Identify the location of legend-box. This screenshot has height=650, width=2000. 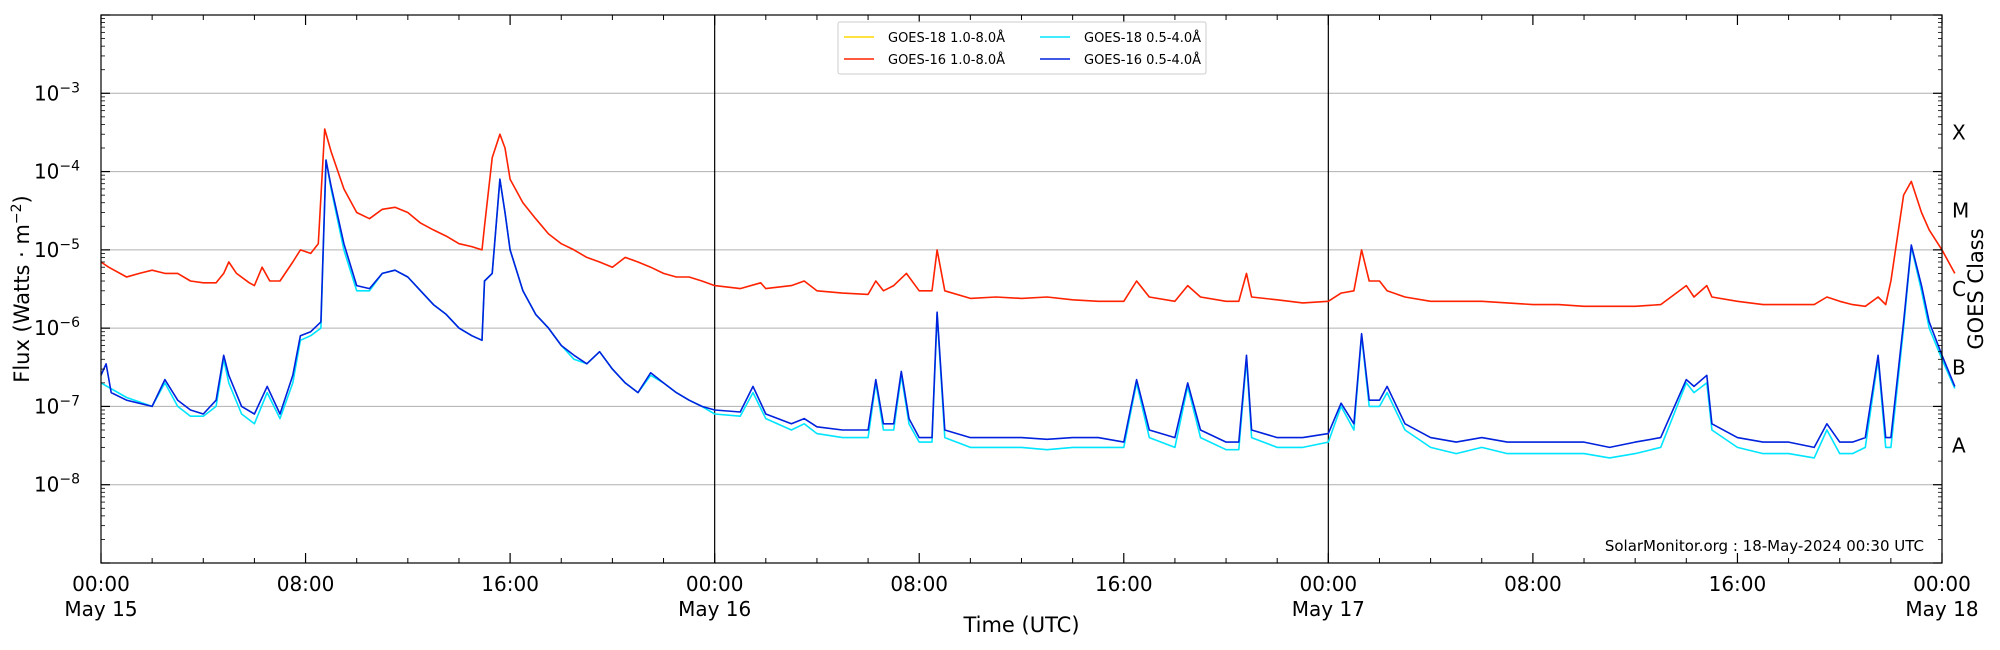
(1022, 48).